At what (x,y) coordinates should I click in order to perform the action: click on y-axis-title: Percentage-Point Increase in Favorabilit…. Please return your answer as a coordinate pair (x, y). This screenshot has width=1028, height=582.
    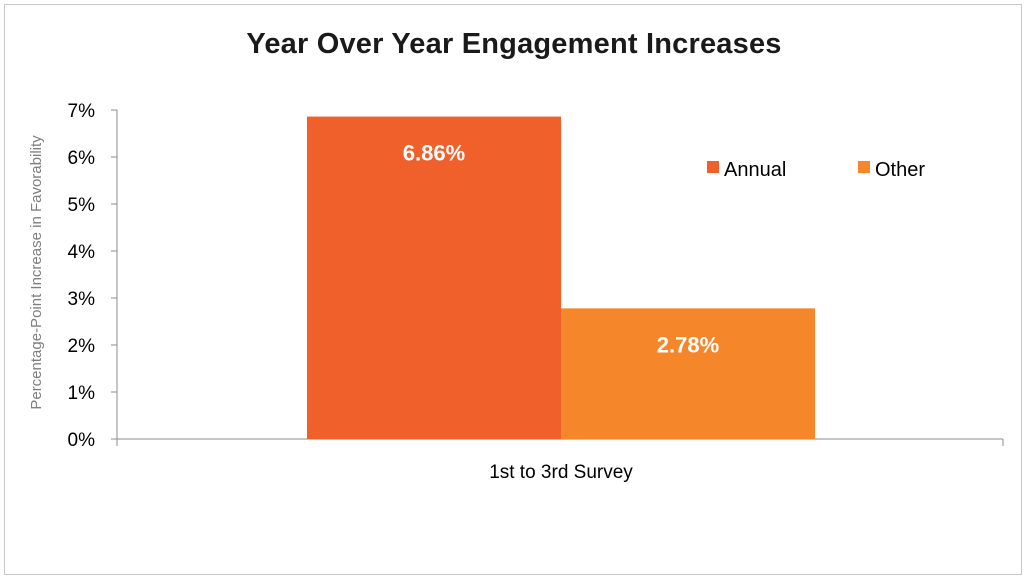
    Looking at the image, I should click on (36, 272).